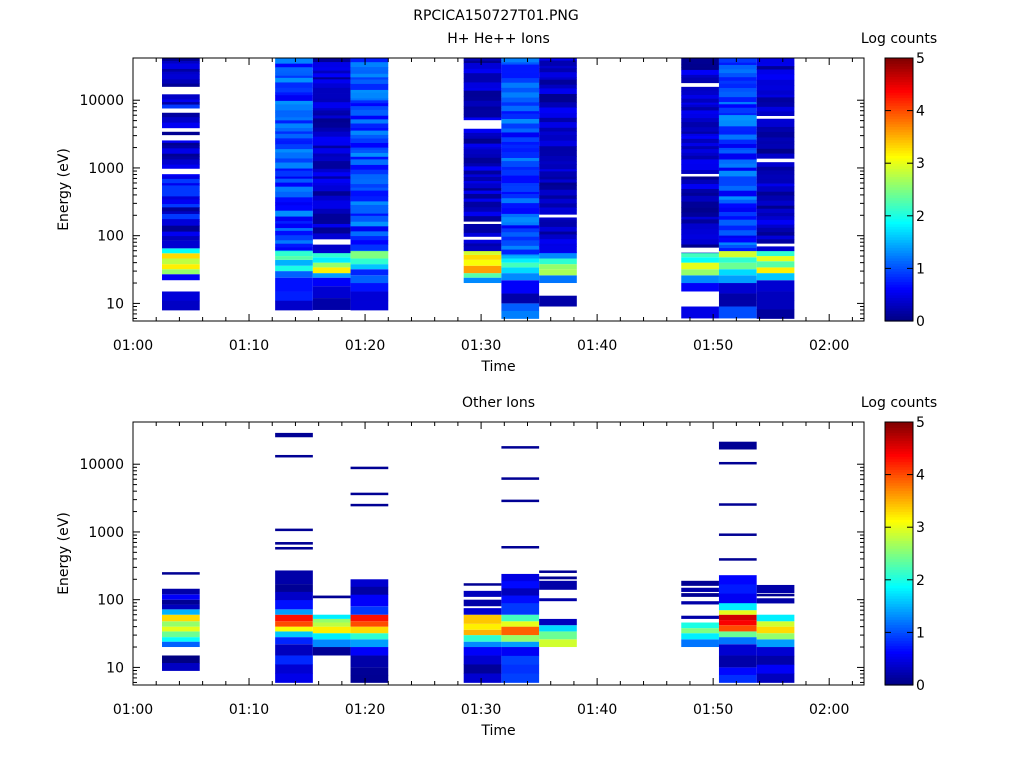 The height and width of the screenshot is (772, 1024). Describe the element at coordinates (920, 528) in the screenshot. I see `colorbar-tick-label: 3` at that location.